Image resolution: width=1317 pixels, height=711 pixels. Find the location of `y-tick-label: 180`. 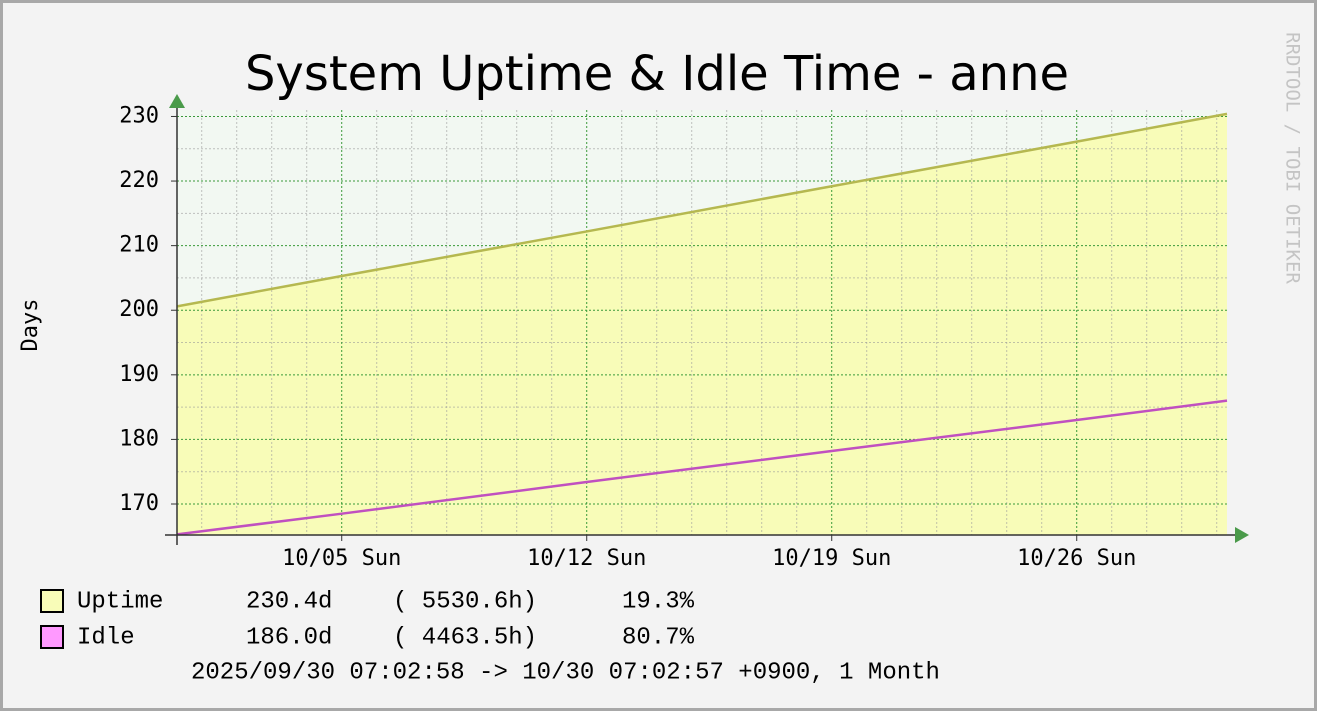

y-tick-label: 180 is located at coordinates (139, 438).